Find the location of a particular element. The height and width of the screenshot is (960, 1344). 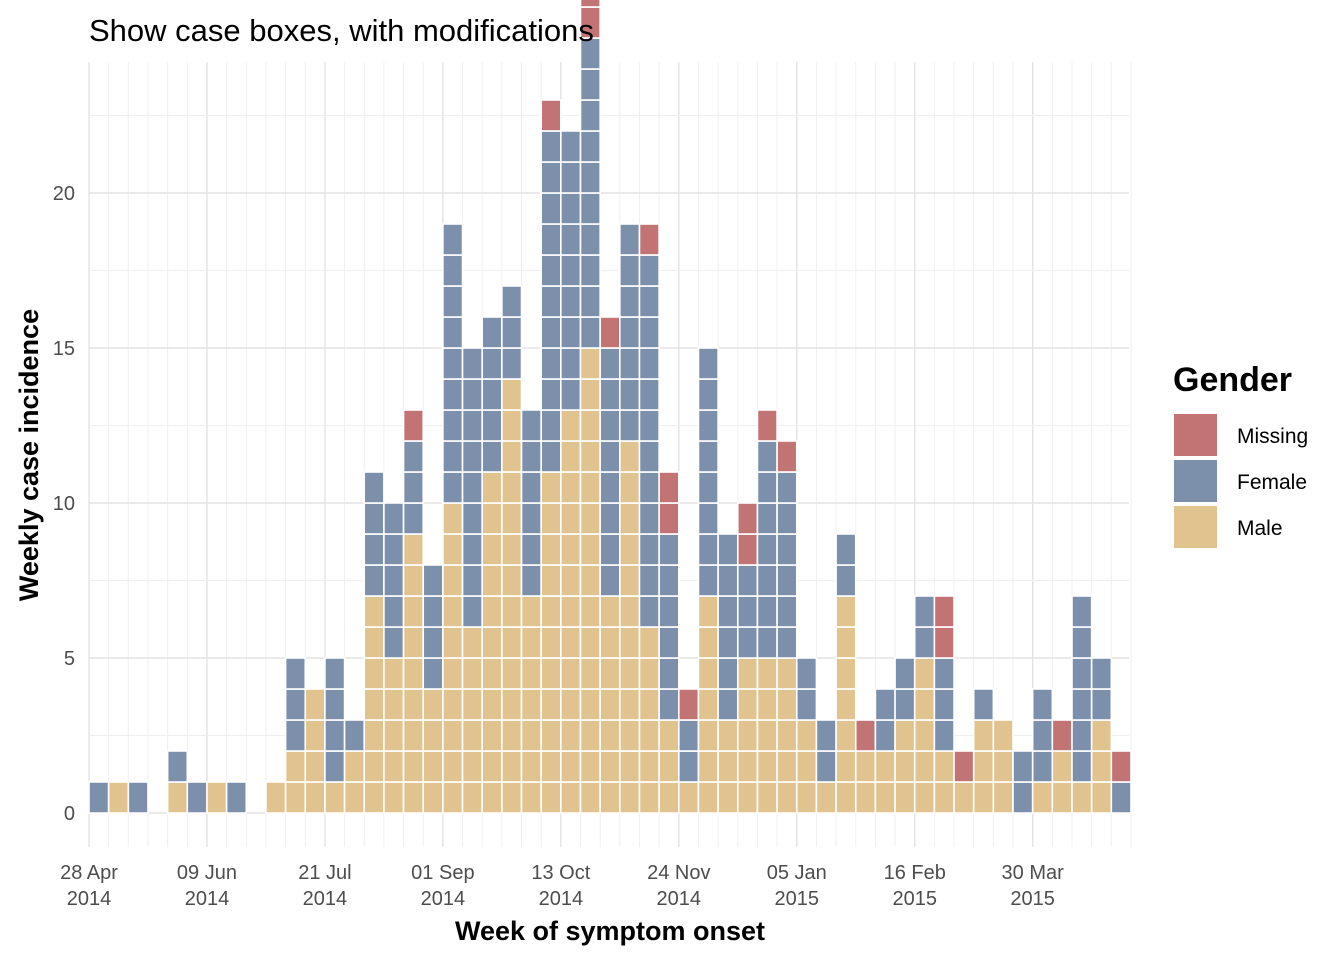

y-axis-title: Weekly case incidence is located at coordinates (29, 455).